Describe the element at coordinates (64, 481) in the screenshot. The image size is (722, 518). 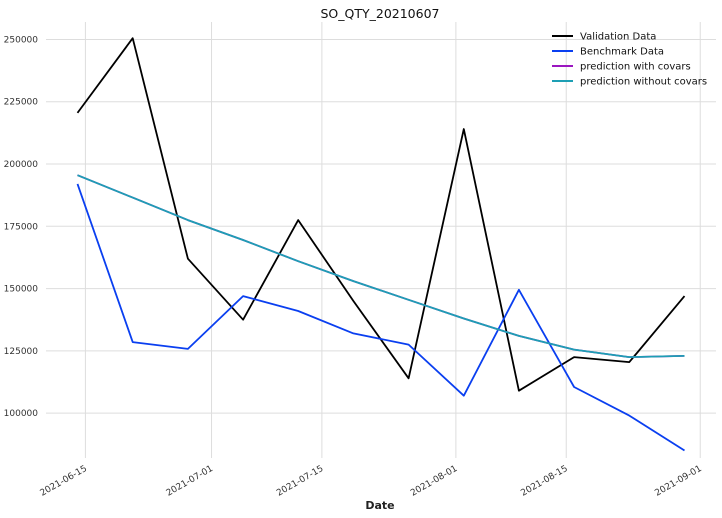
I see `x-tick-label: 2021-06-15` at that location.